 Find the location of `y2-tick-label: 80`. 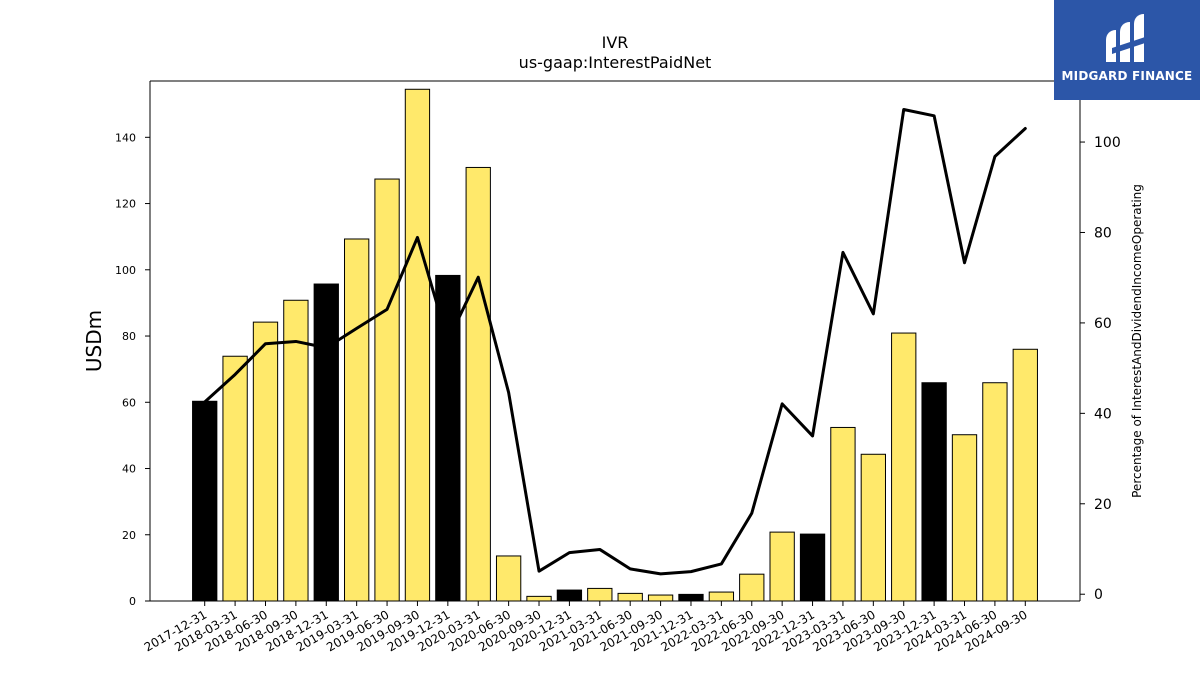

y2-tick-label: 80 is located at coordinates (1103, 233).